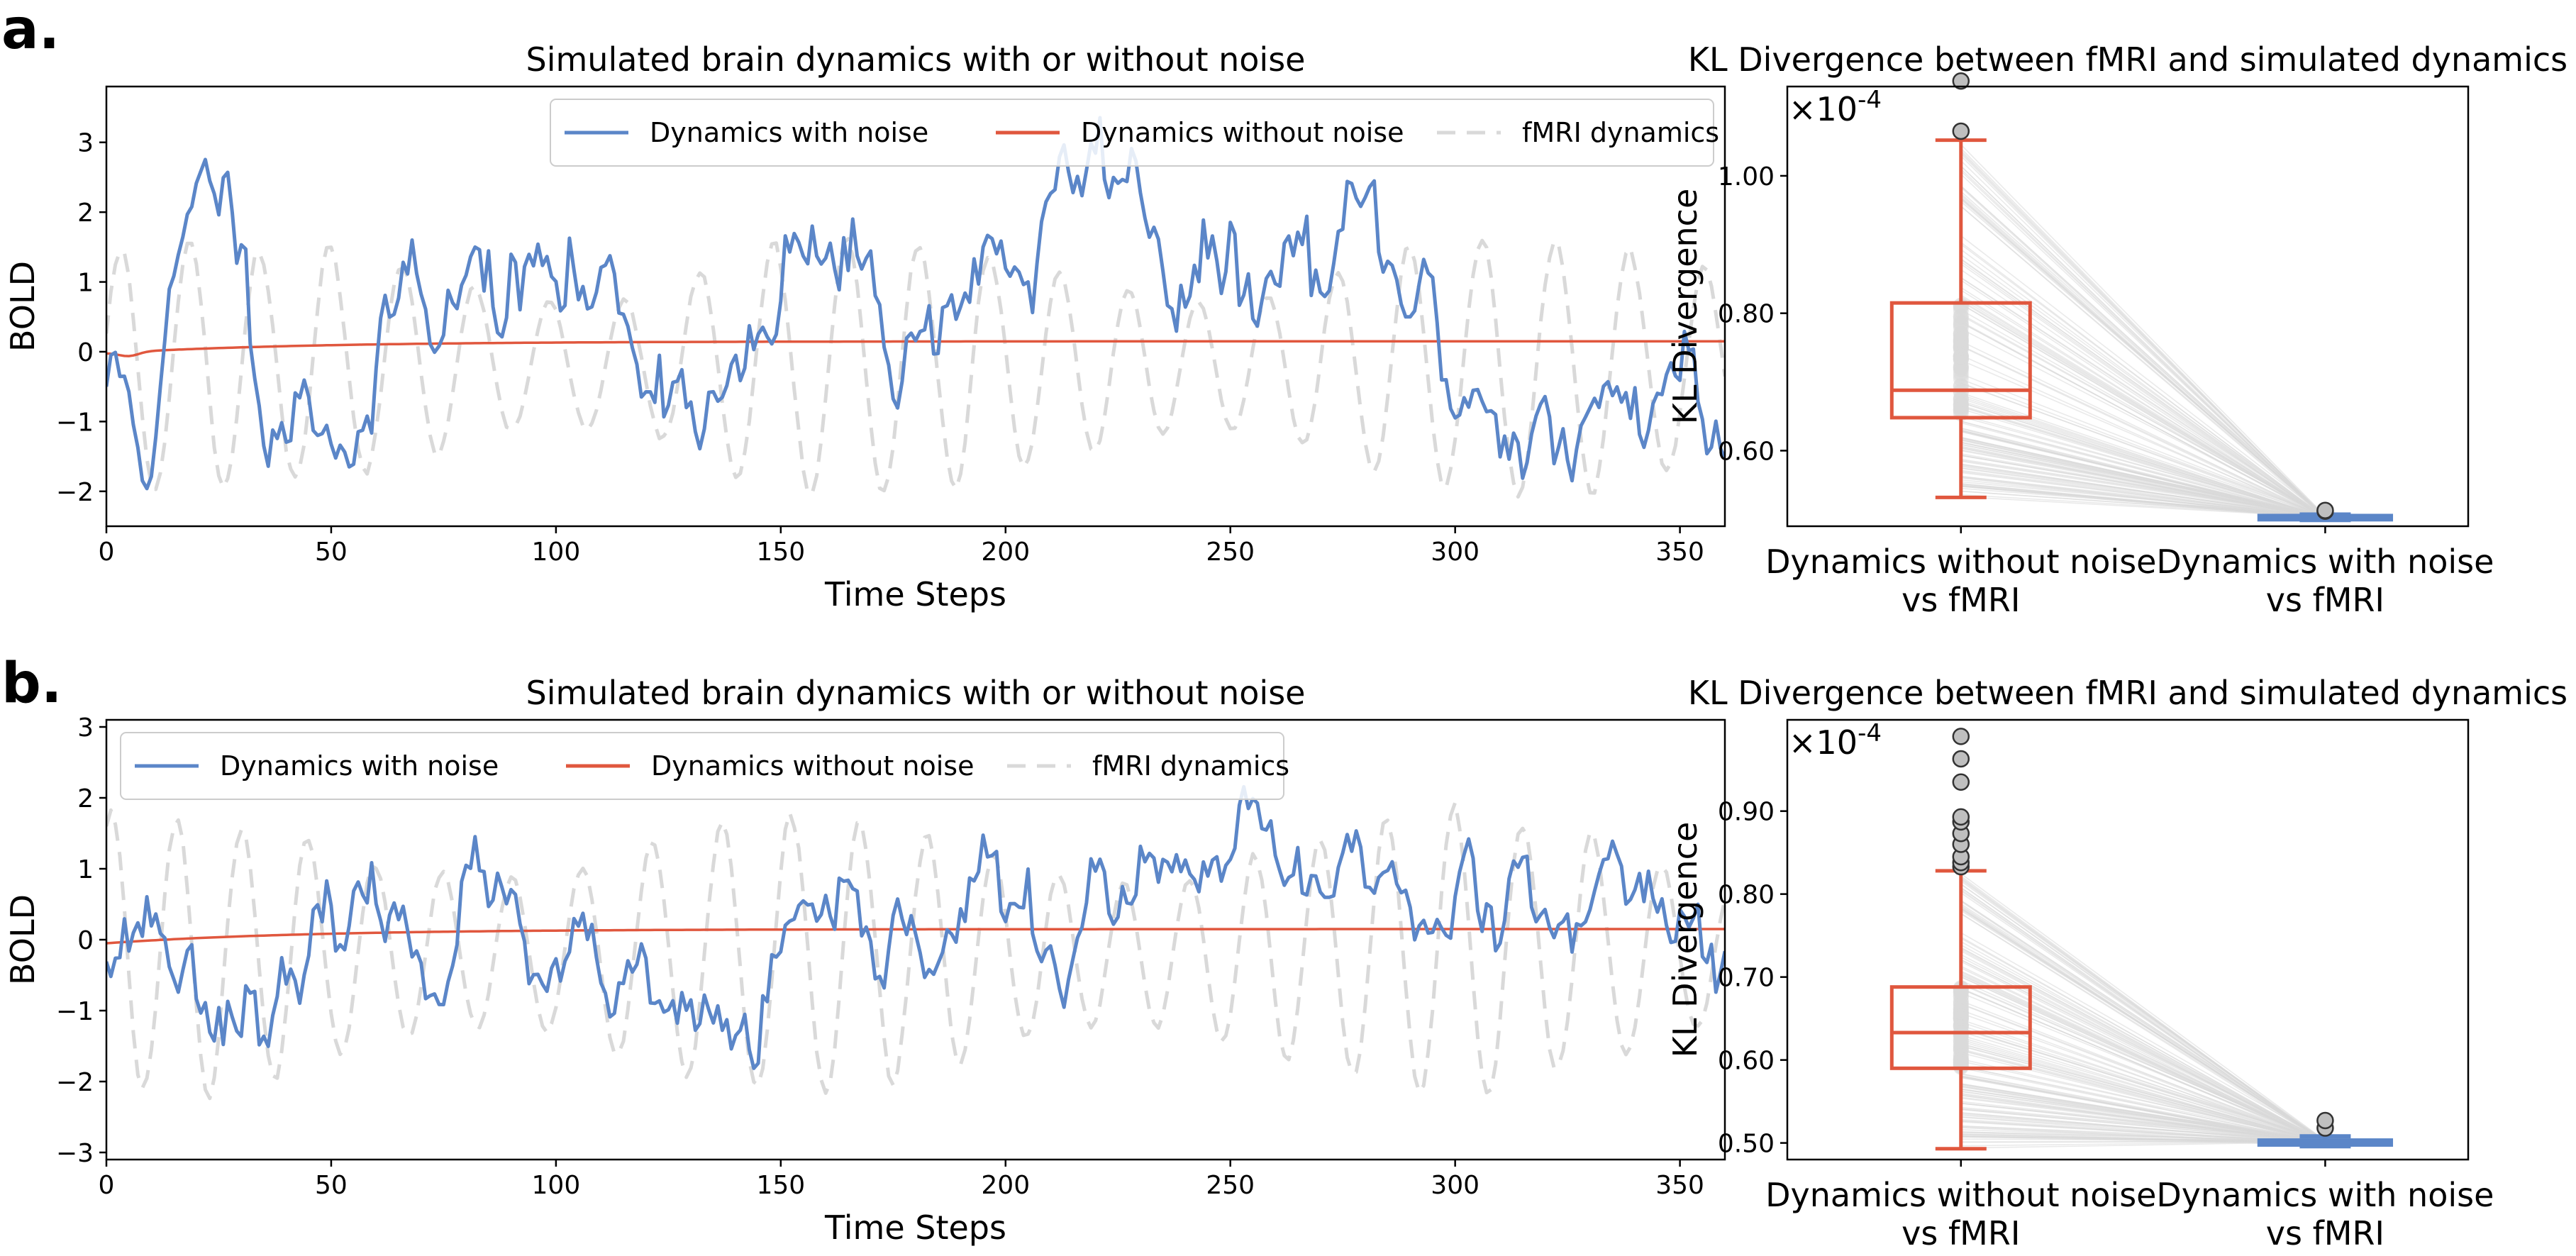  I want to click on x-tick-label: 200, so click(1005, 1185).